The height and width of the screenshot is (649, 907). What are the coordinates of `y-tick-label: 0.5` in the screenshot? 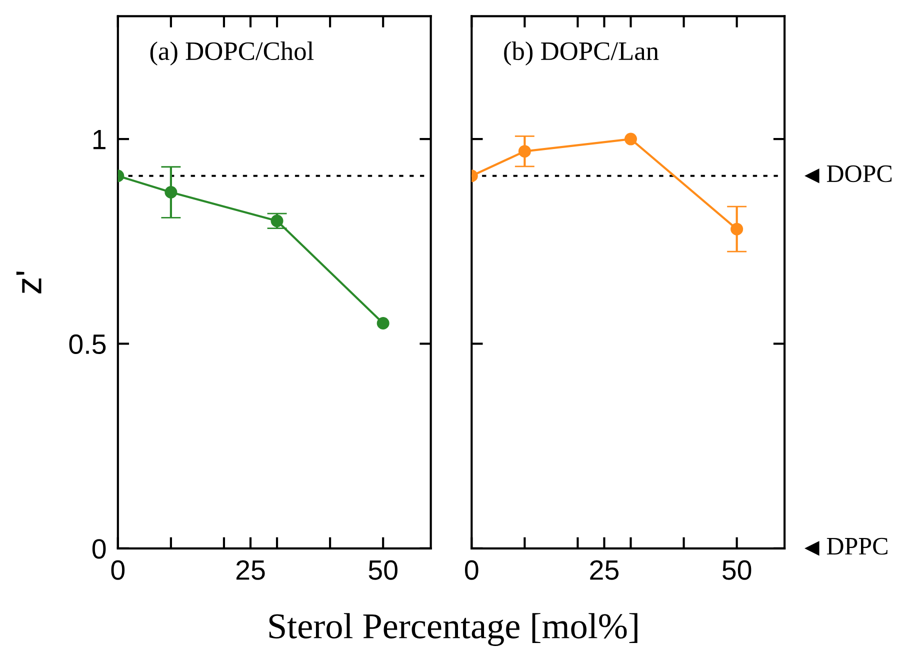 It's located at (87, 344).